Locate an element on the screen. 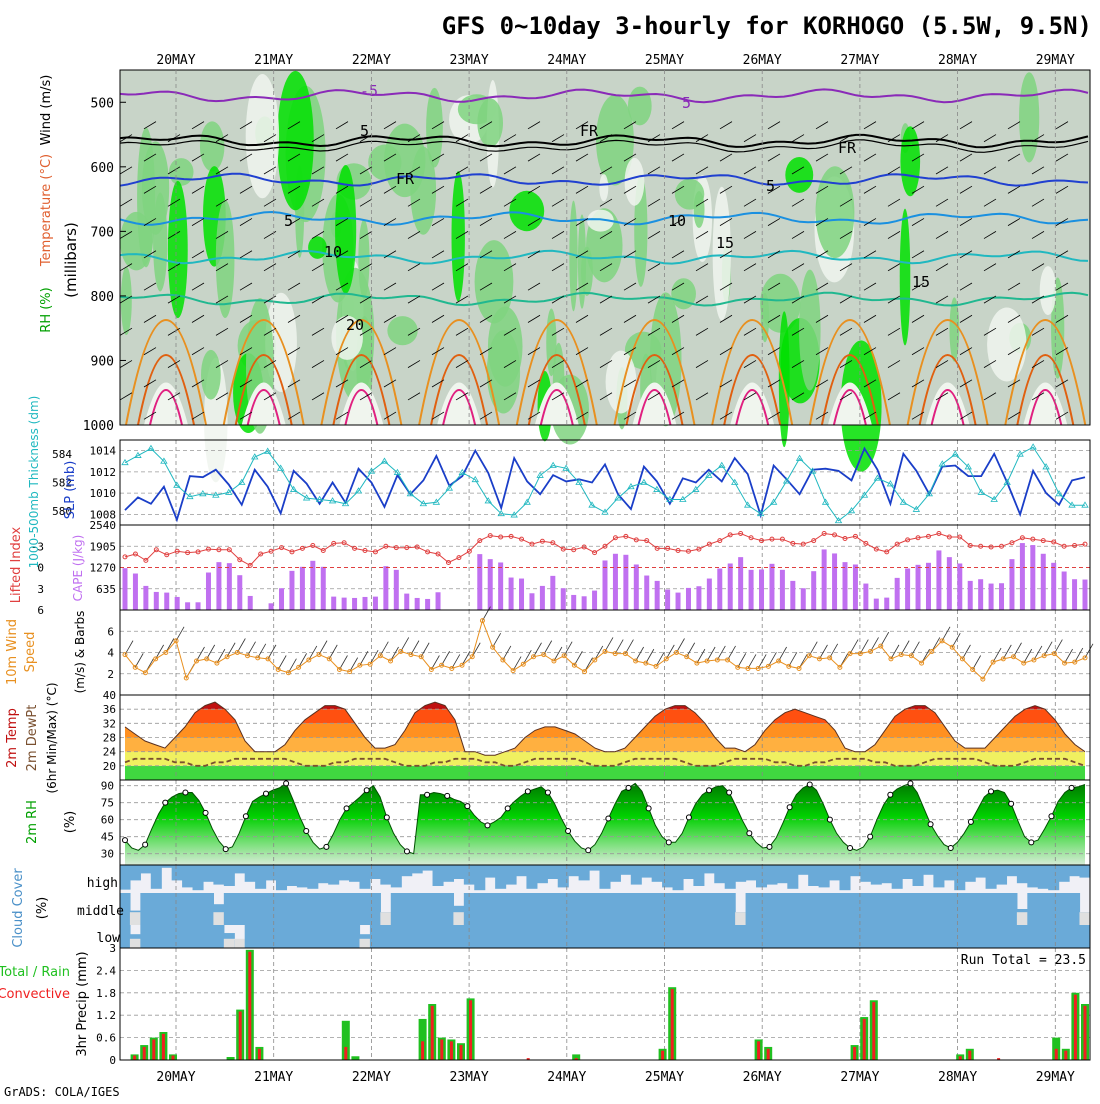 This screenshot has height=1104, width=1100. label-thickness: 1000-500mb Thickness (dm) is located at coordinates (34, 482).